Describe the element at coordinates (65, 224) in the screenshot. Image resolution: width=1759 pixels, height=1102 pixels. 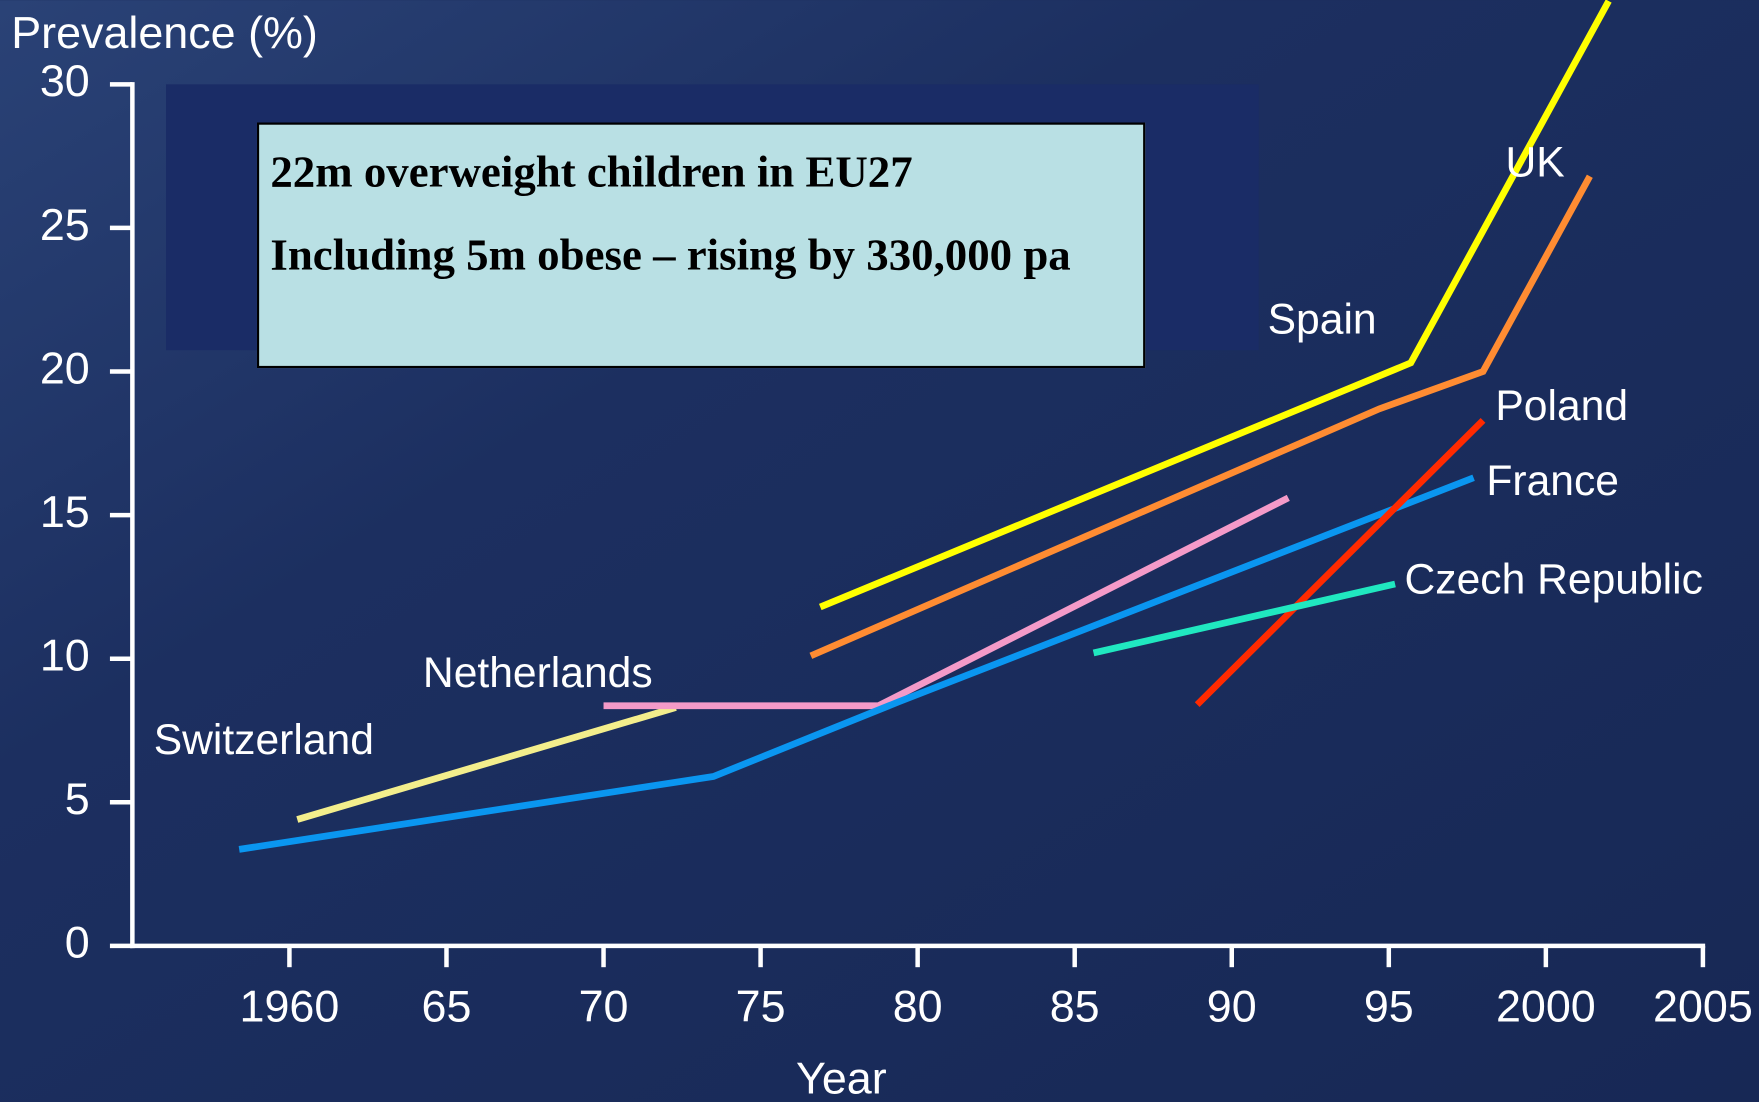
I see `y-tick-label: 25` at that location.